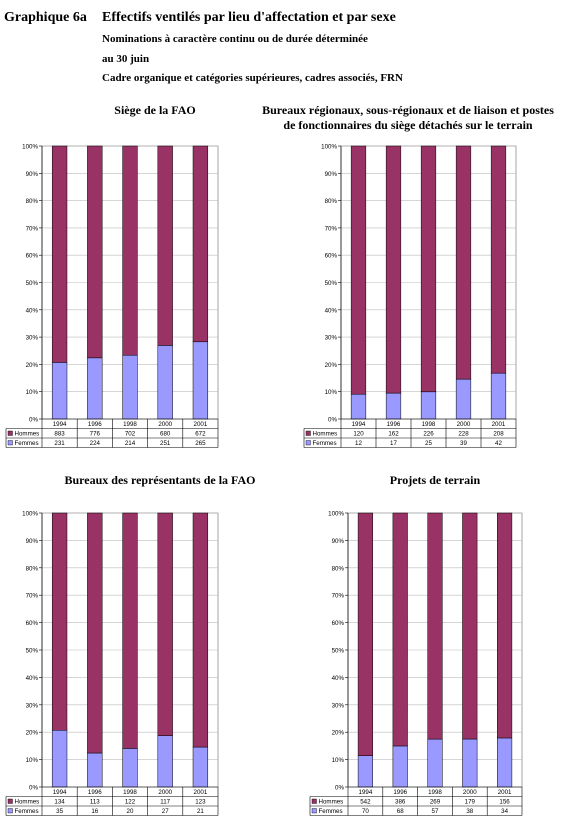  I want to click on value-femmes: 20, so click(130, 811).